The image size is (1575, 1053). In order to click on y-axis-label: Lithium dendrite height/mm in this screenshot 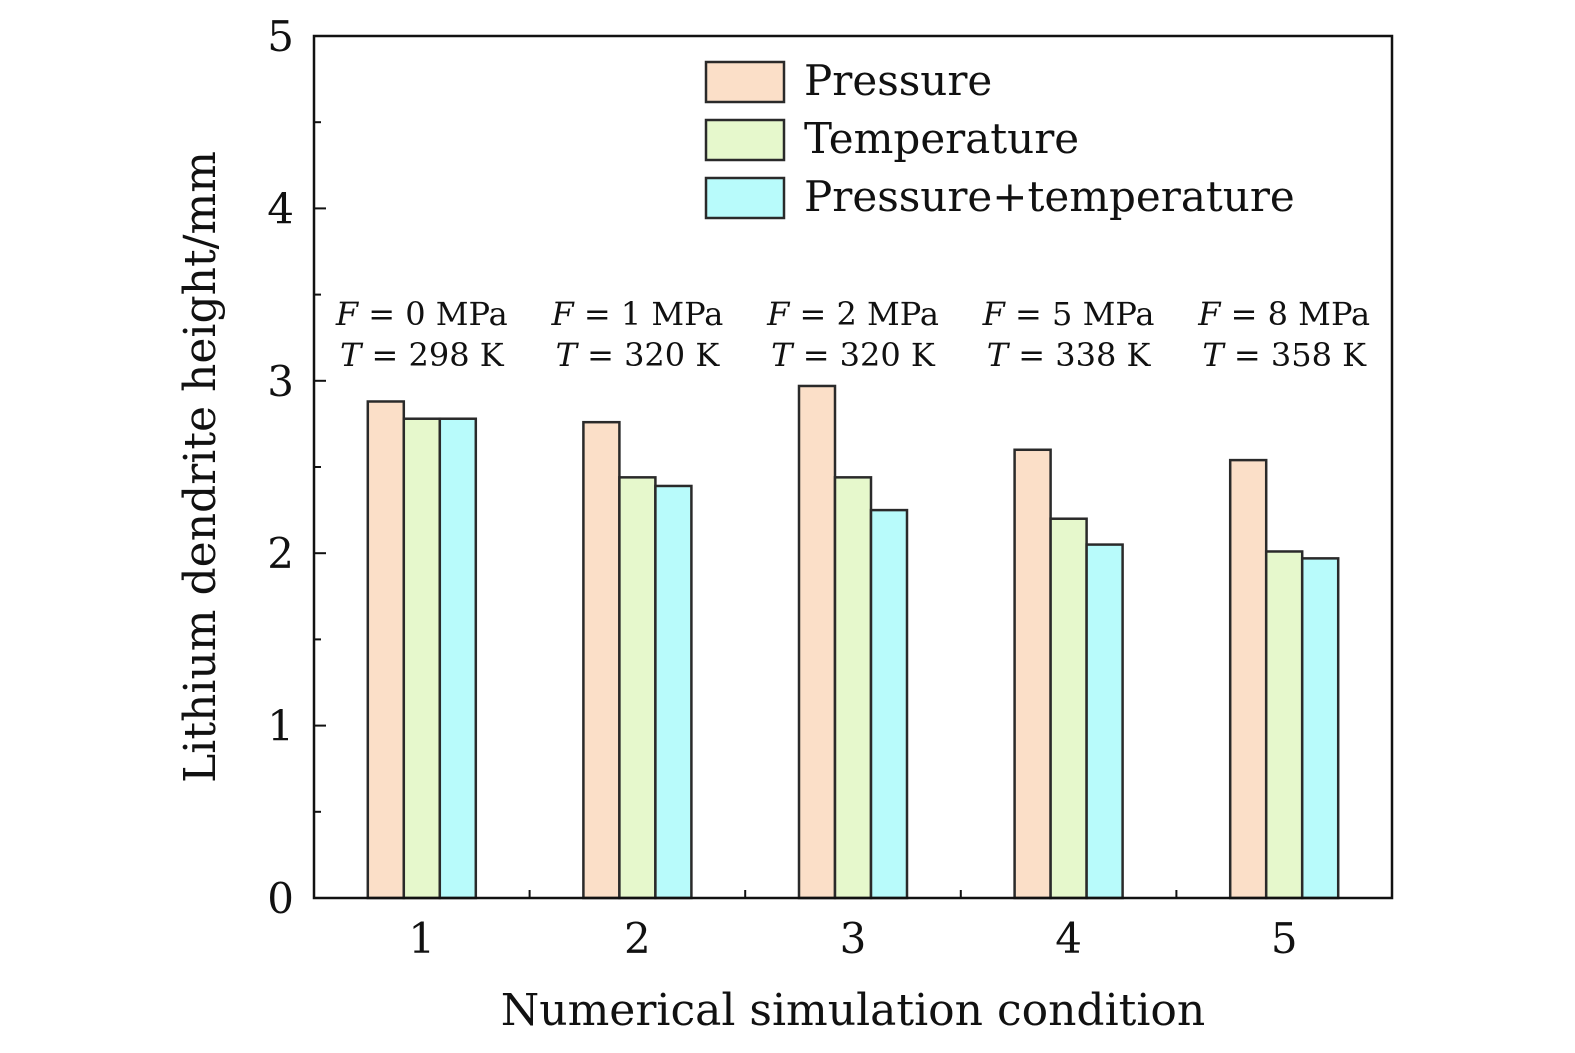, I will do `click(200, 467)`.